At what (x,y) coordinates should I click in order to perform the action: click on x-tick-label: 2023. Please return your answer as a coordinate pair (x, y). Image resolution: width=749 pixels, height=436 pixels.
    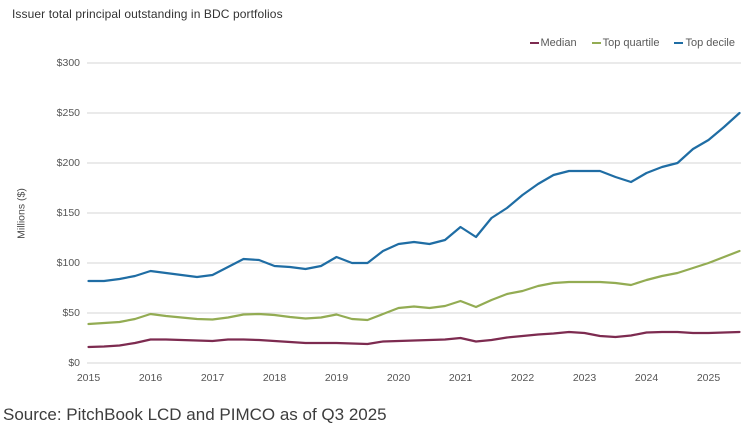
    Looking at the image, I should click on (584, 378).